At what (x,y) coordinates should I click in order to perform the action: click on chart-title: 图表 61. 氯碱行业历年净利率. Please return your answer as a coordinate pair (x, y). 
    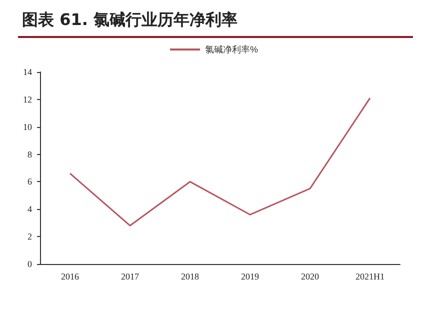
    Looking at the image, I should click on (130, 20).